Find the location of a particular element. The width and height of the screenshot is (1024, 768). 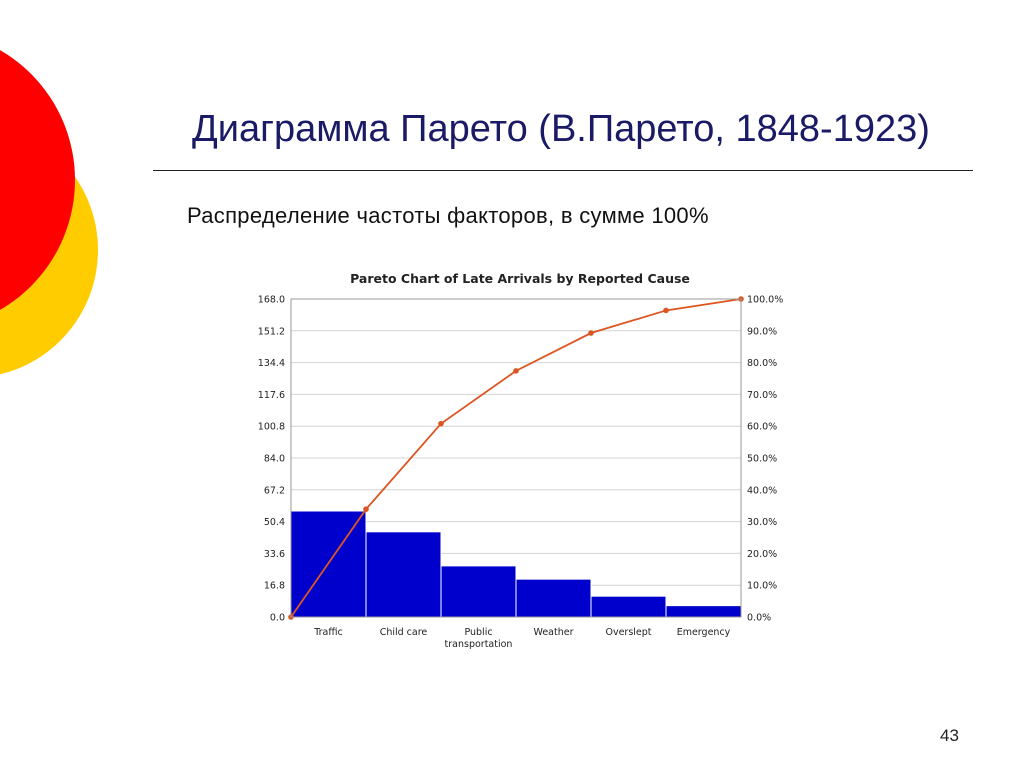

x-category-label: Emergency is located at coordinates (704, 632).